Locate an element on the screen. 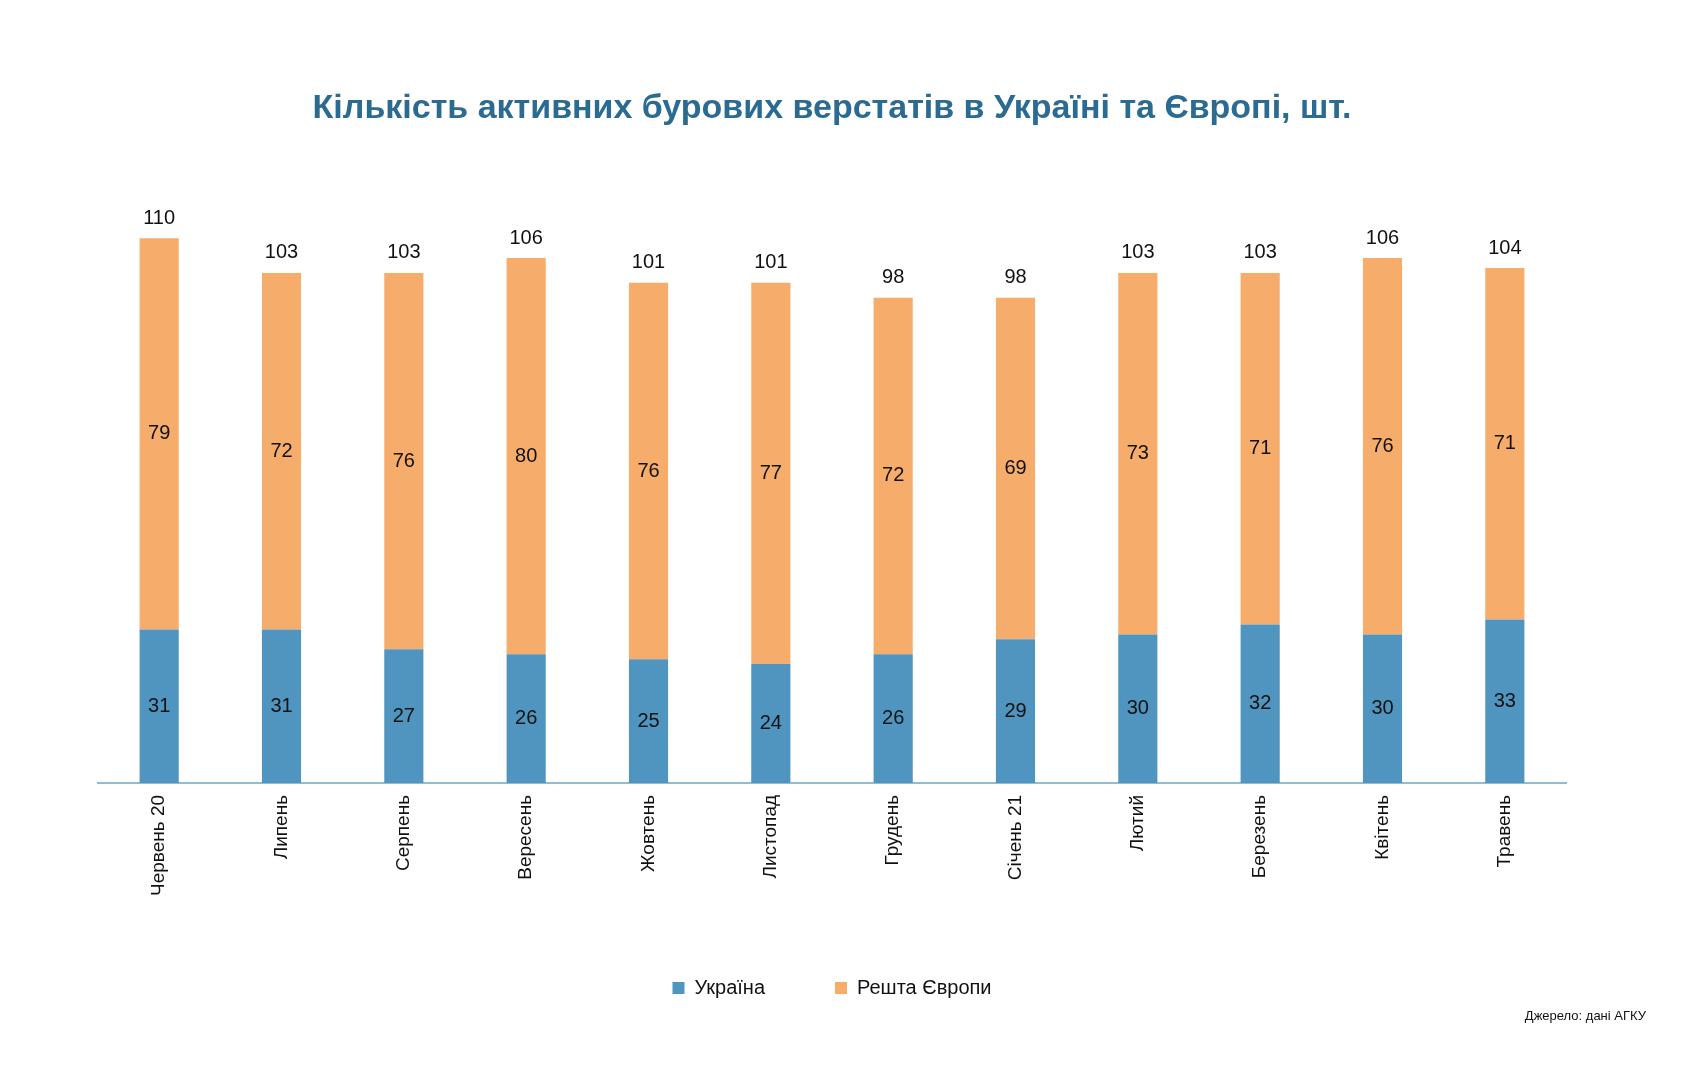  x-tick-label: Січень 21 is located at coordinates (1014, 837).